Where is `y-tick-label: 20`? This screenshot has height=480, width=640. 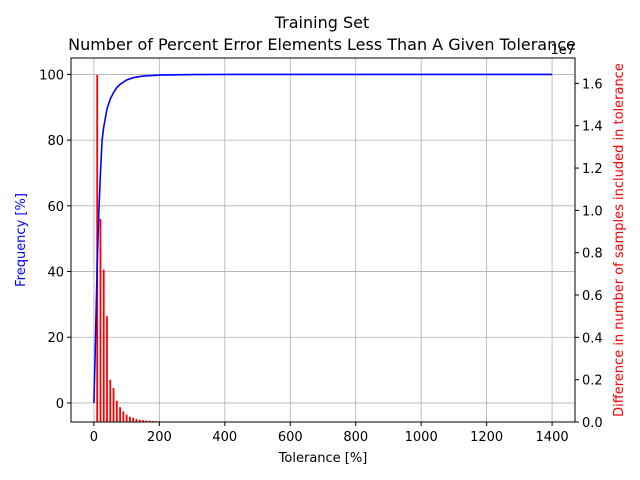 y-tick-label: 20 is located at coordinates (55, 338).